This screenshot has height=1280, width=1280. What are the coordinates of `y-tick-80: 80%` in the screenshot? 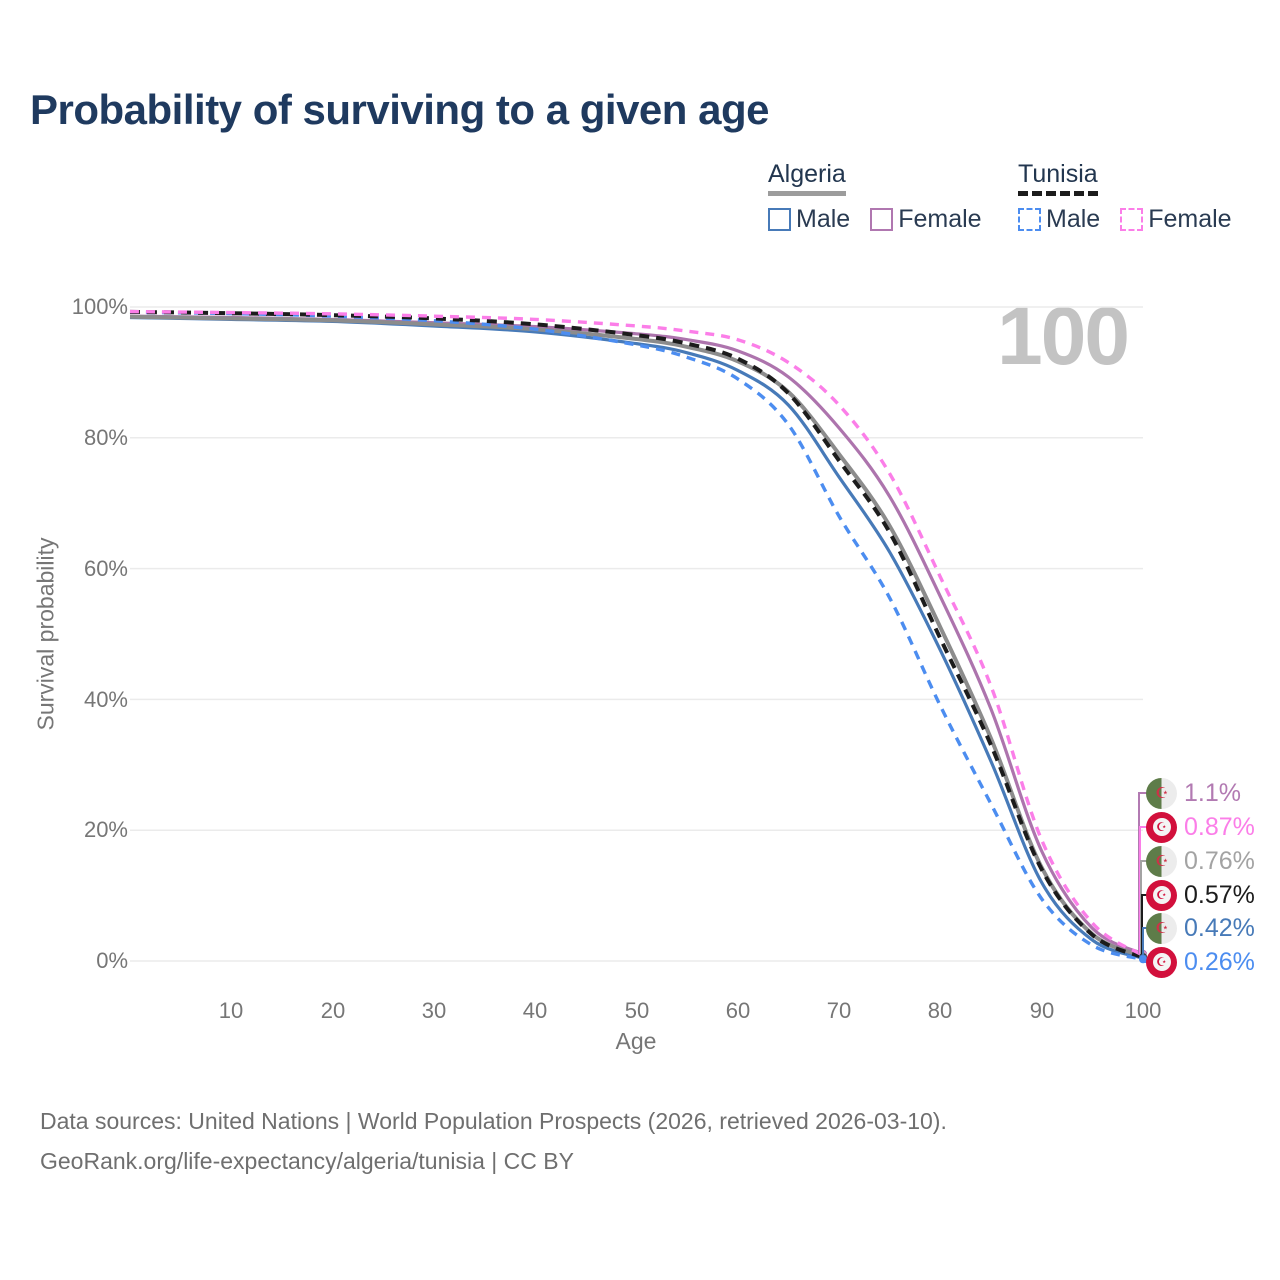 It's located at (105, 437).